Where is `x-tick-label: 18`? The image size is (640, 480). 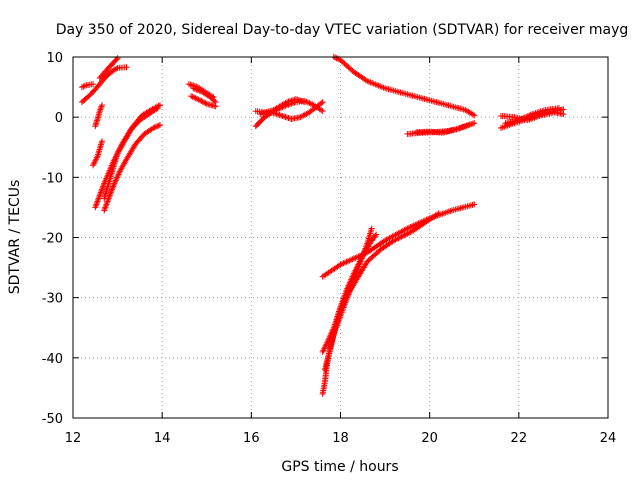 x-tick-label: 18 is located at coordinates (340, 438).